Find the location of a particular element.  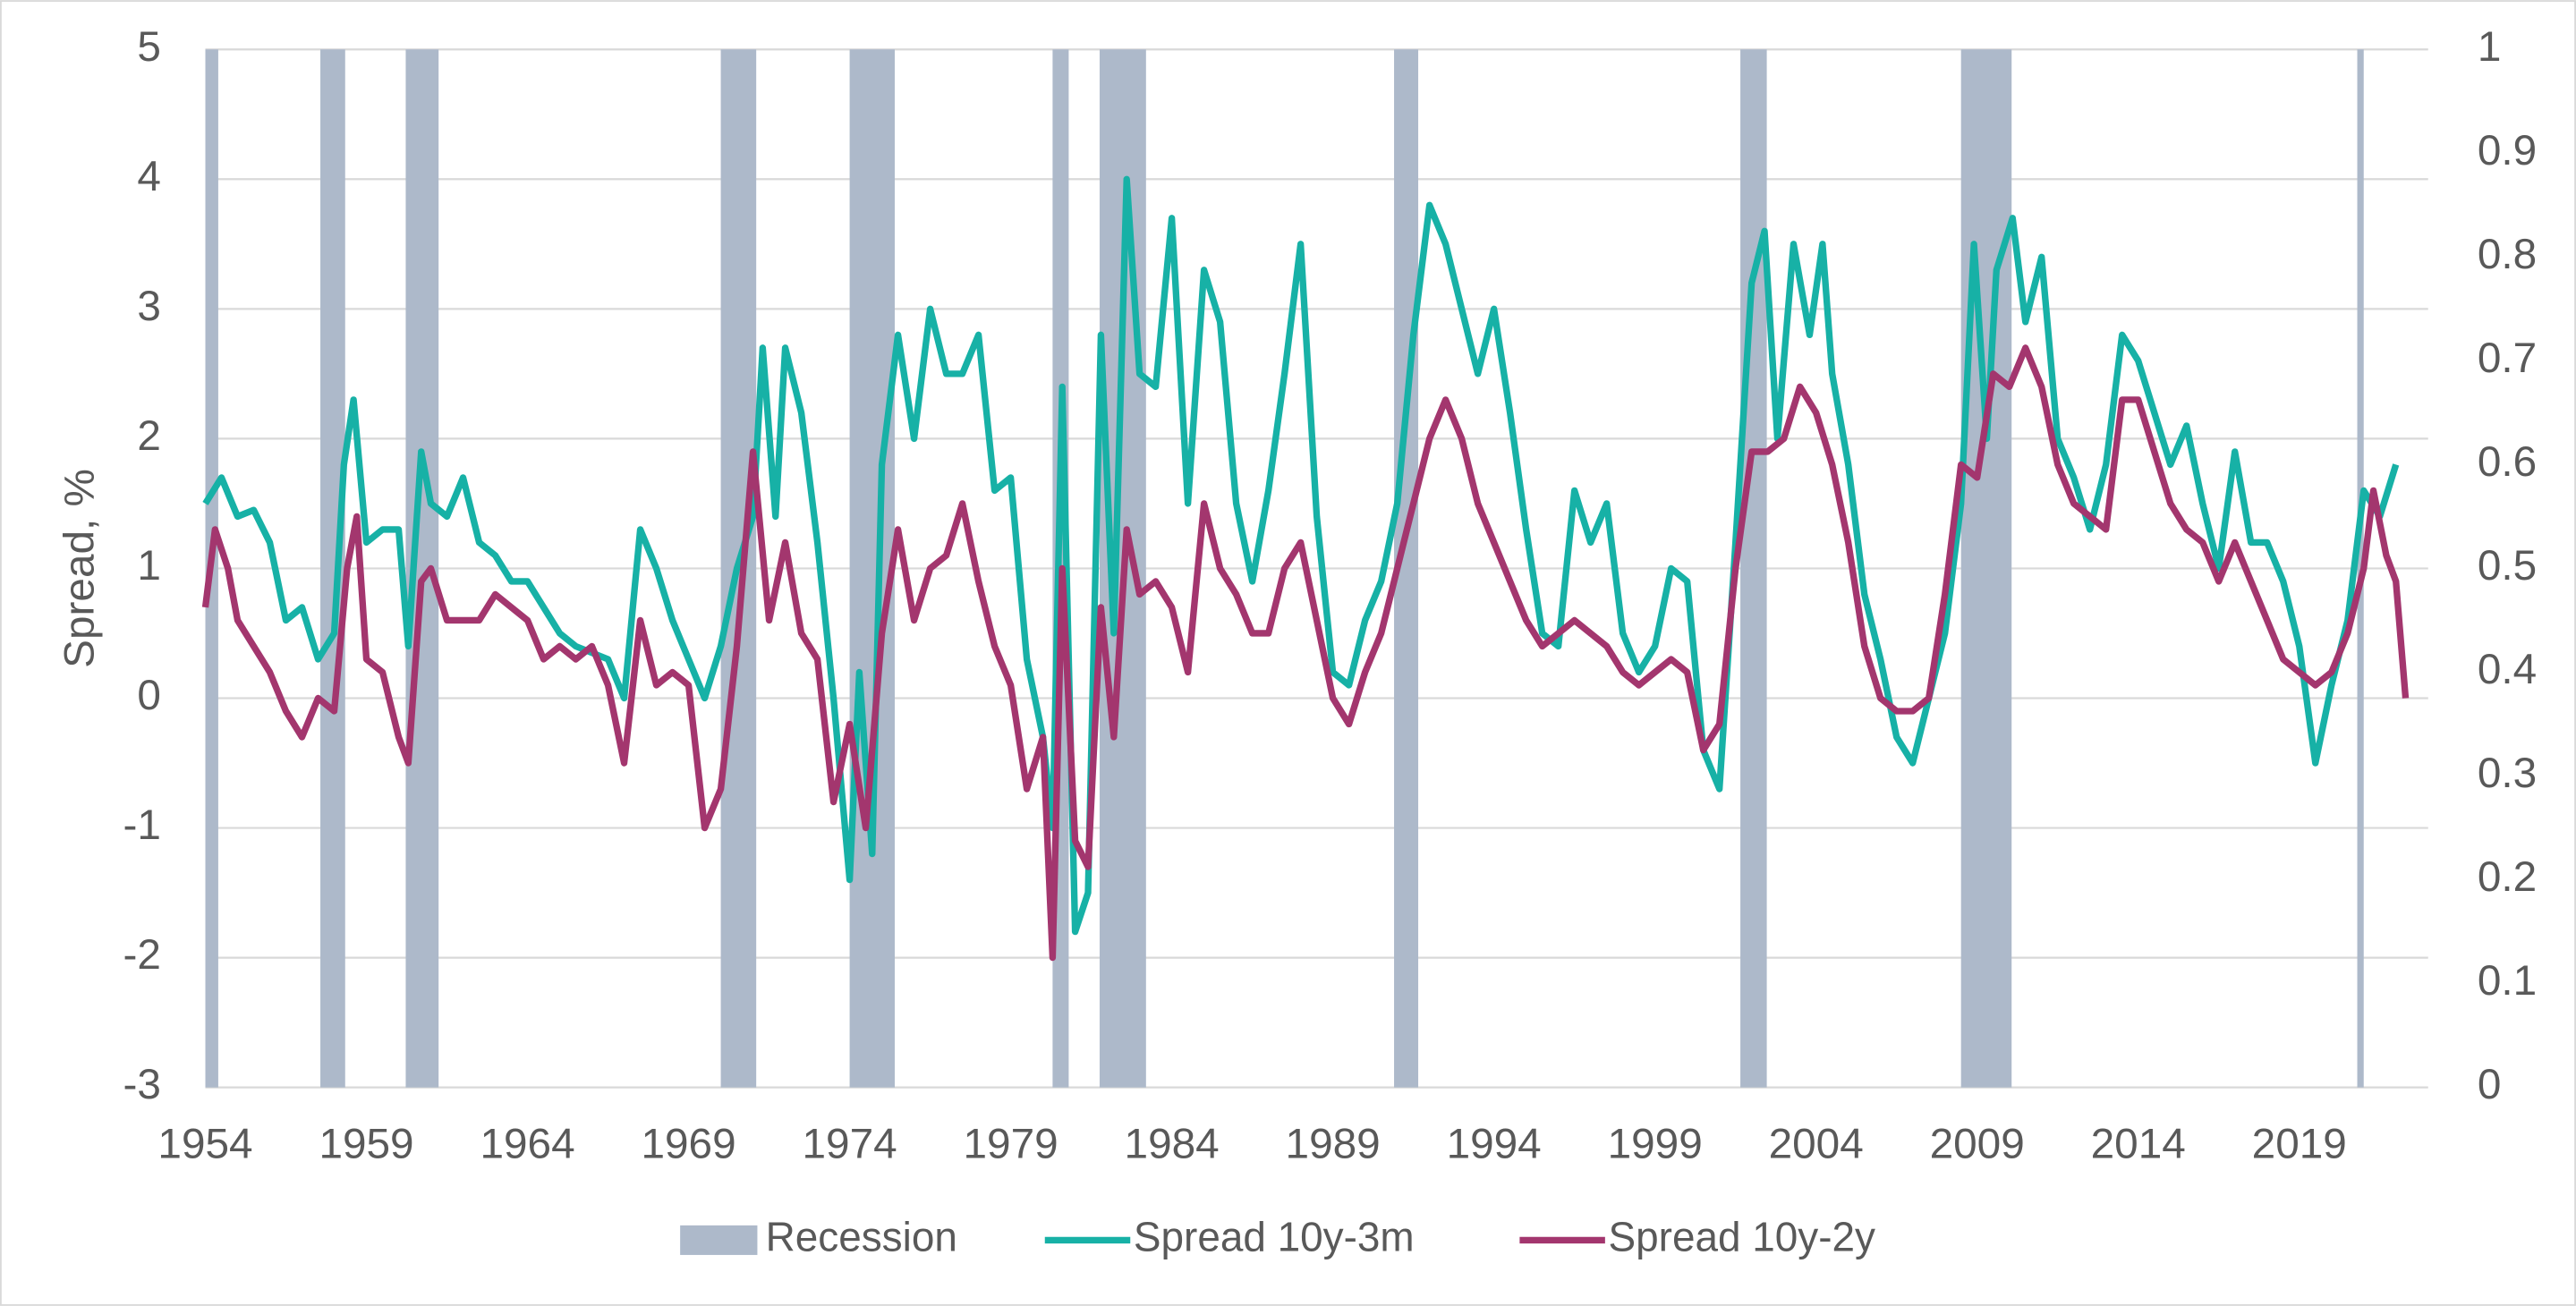

x-tick-label: 1994 is located at coordinates (1494, 1143).